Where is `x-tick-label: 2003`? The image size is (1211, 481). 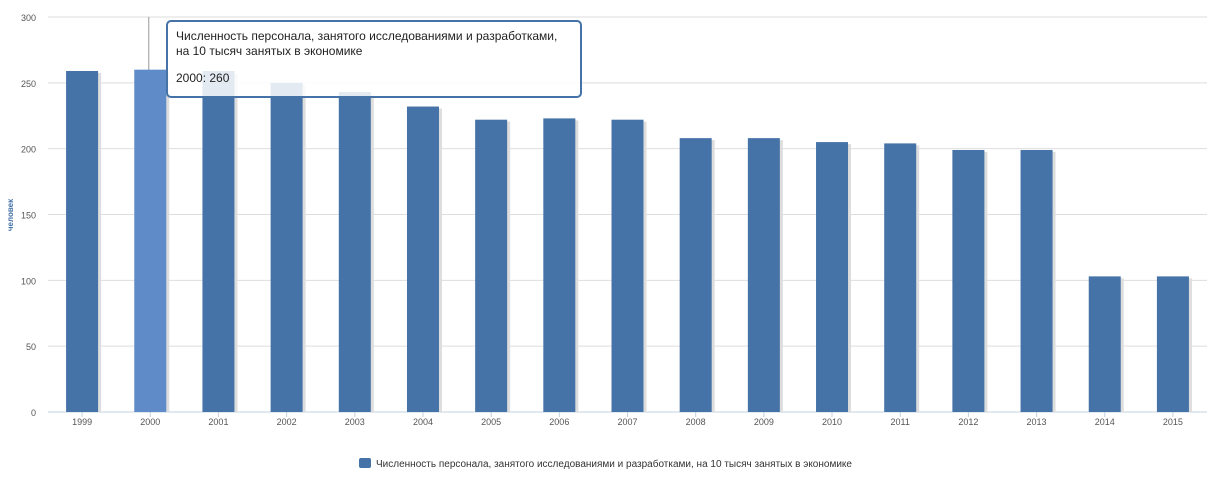
x-tick-label: 2003 is located at coordinates (355, 422).